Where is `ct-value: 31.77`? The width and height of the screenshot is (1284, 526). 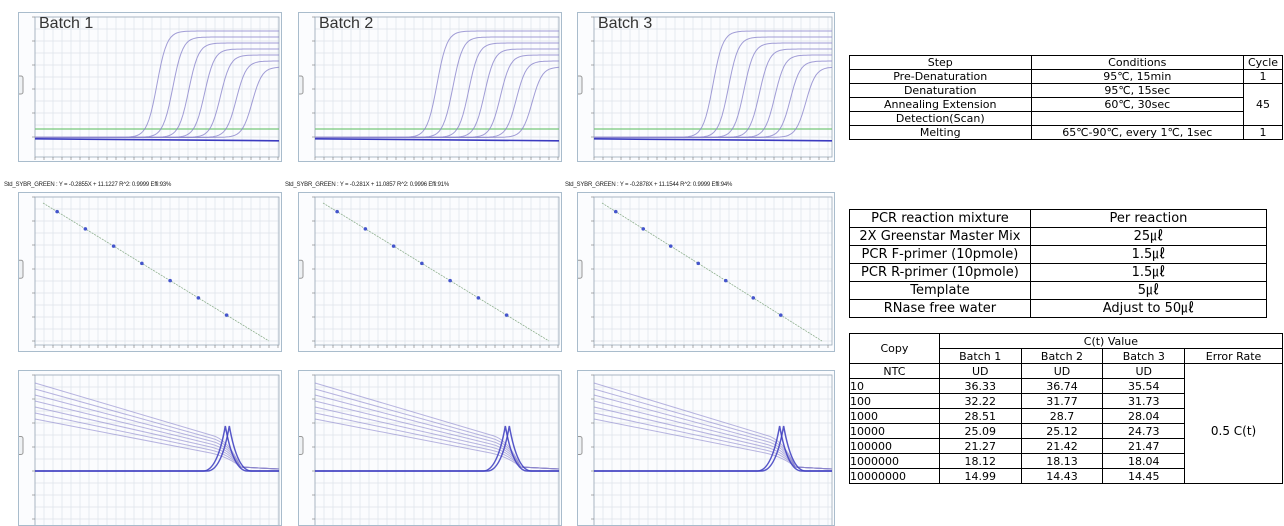 ct-value: 31.77 is located at coordinates (1062, 401).